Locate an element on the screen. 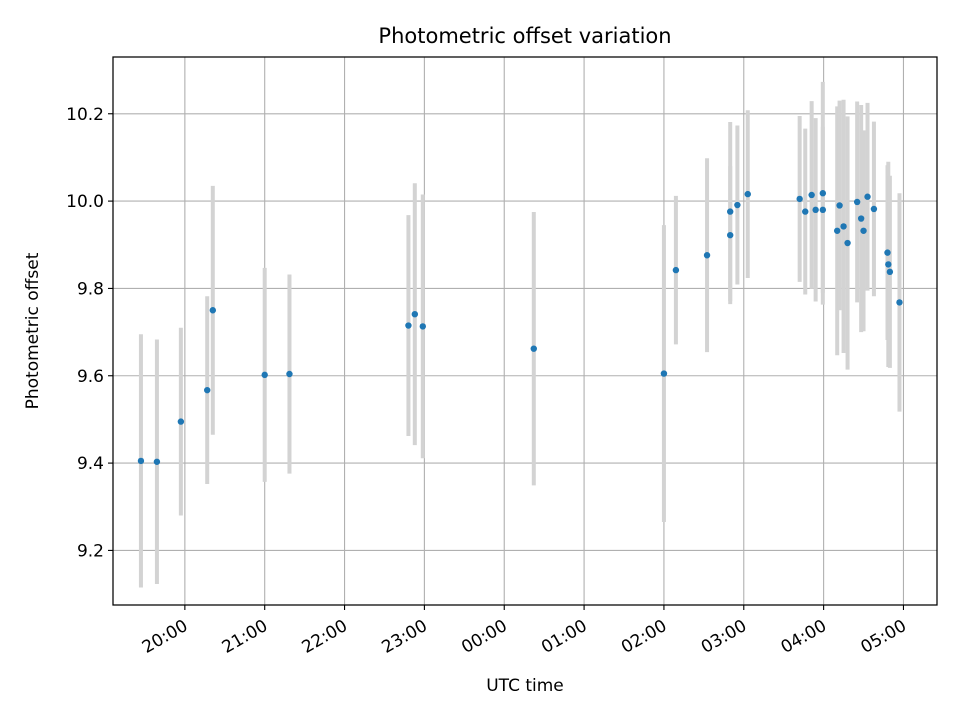 The image size is (960, 720). y-tick-label: 9.2 is located at coordinates (90, 551).